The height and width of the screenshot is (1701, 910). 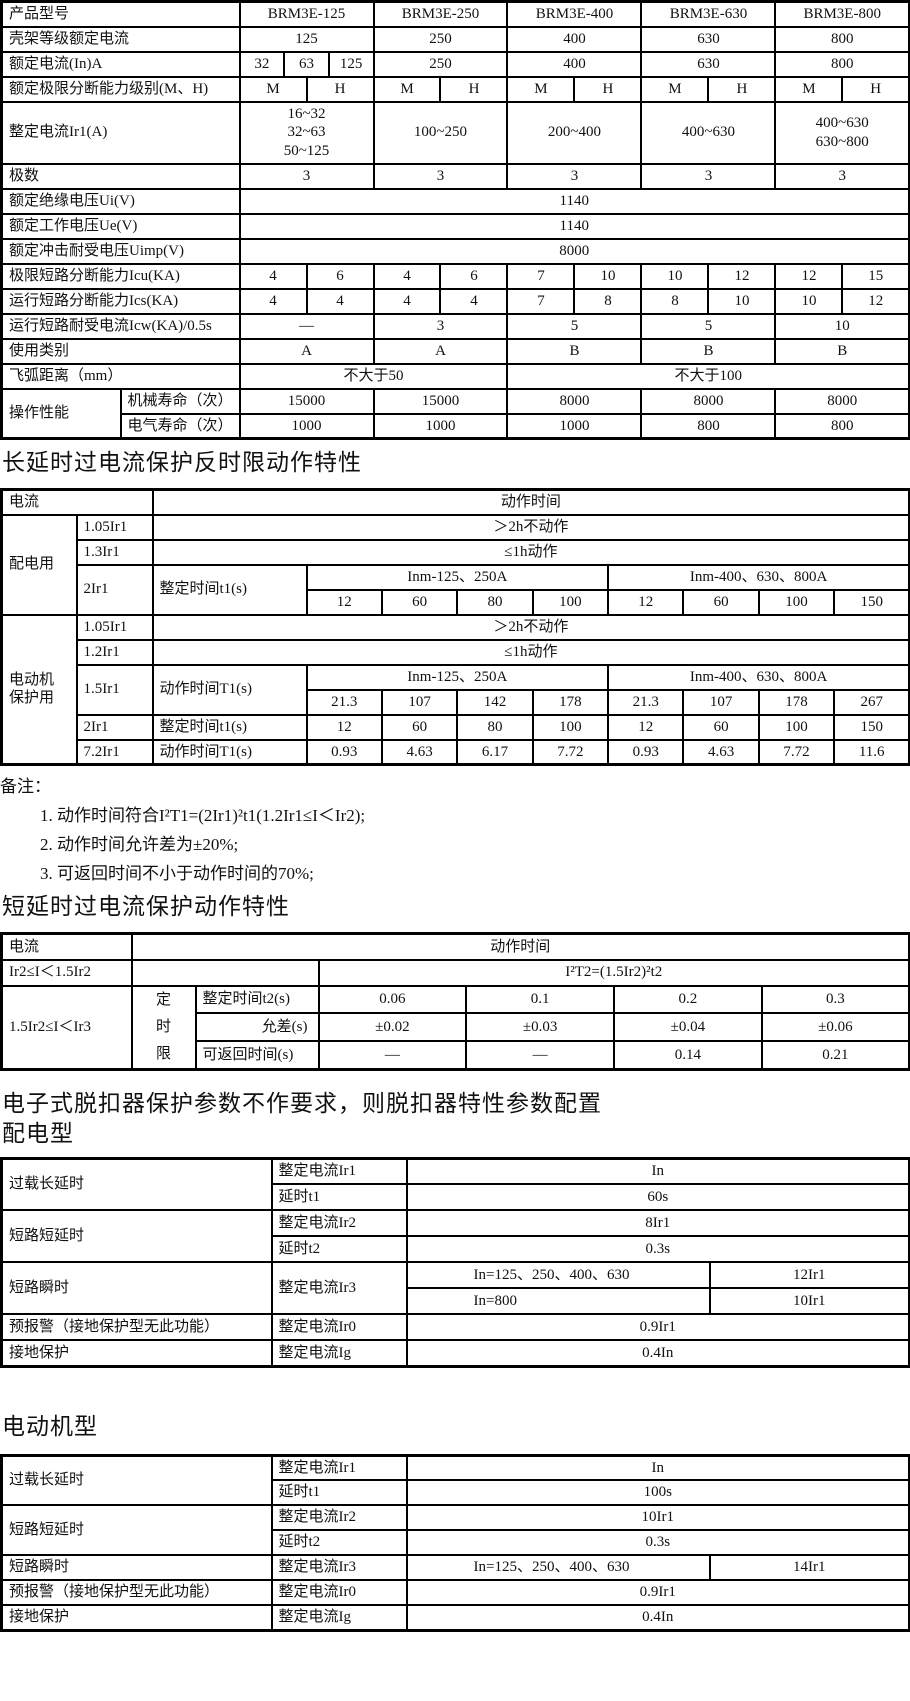 What do you see at coordinates (530, 552) in the screenshot?
I see `table-cell: ≤1h动作` at bounding box center [530, 552].